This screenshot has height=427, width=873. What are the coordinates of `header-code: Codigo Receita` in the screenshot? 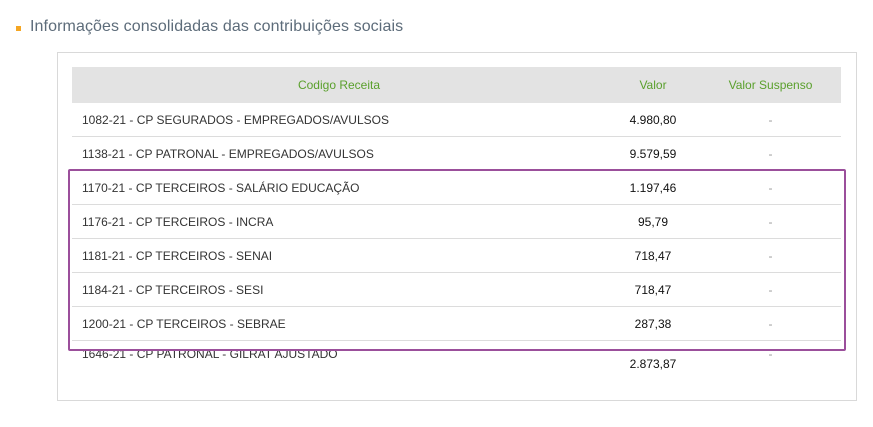 It's located at (339, 85).